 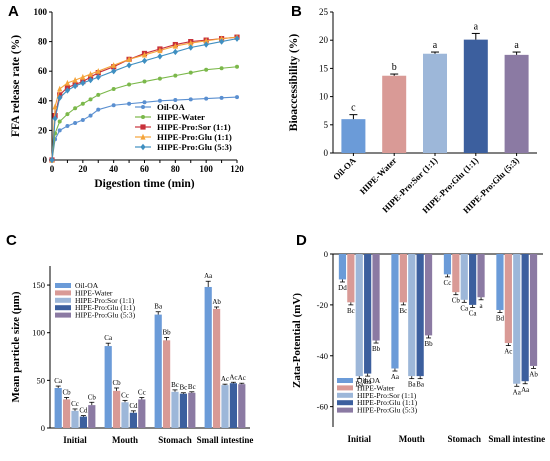 I want to click on y-tick-label: 10, so click(x=324, y=97).